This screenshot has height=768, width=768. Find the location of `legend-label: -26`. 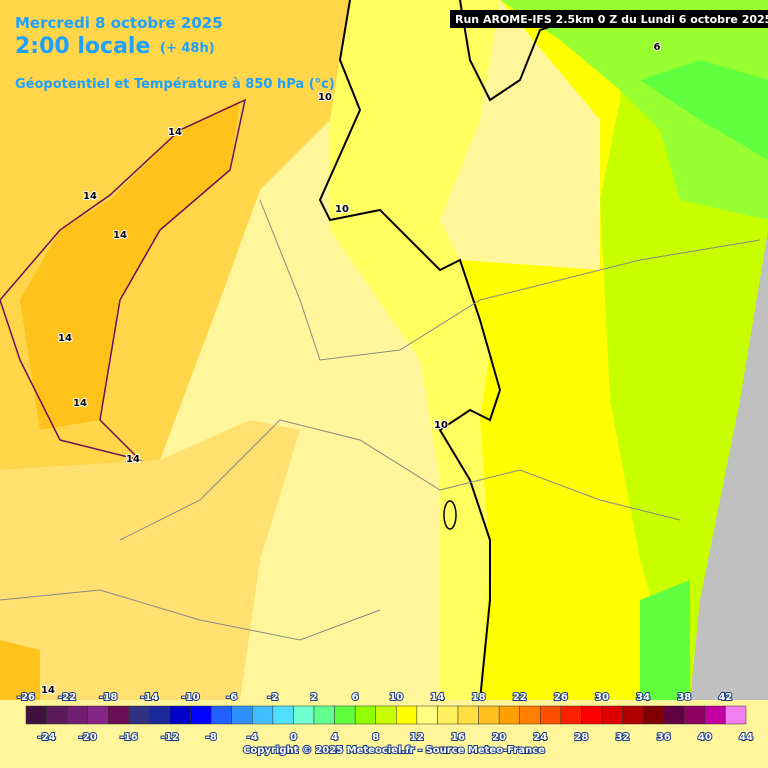

legend-label: -26 is located at coordinates (26, 697).